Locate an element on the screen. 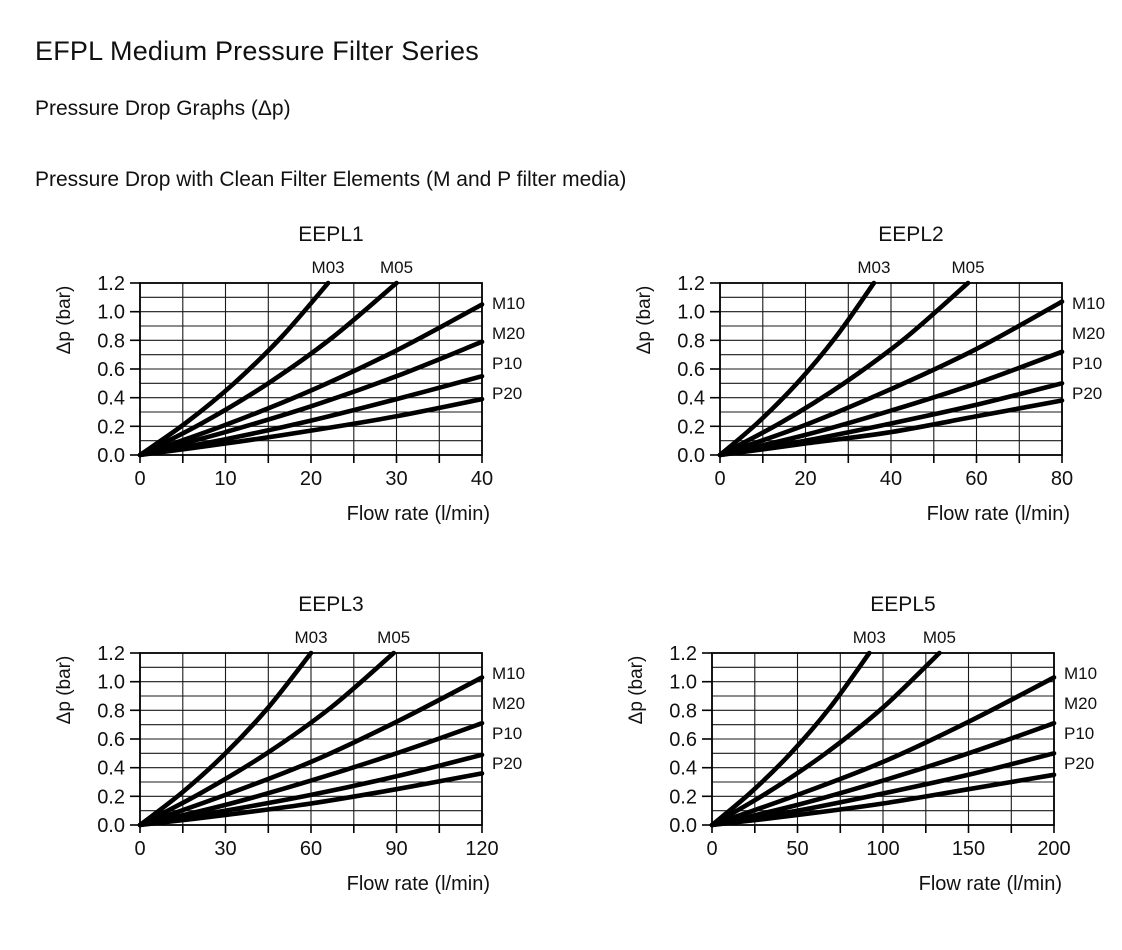 This screenshot has height=950, width=1122. x-tick-label: 90 is located at coordinates (396, 849).